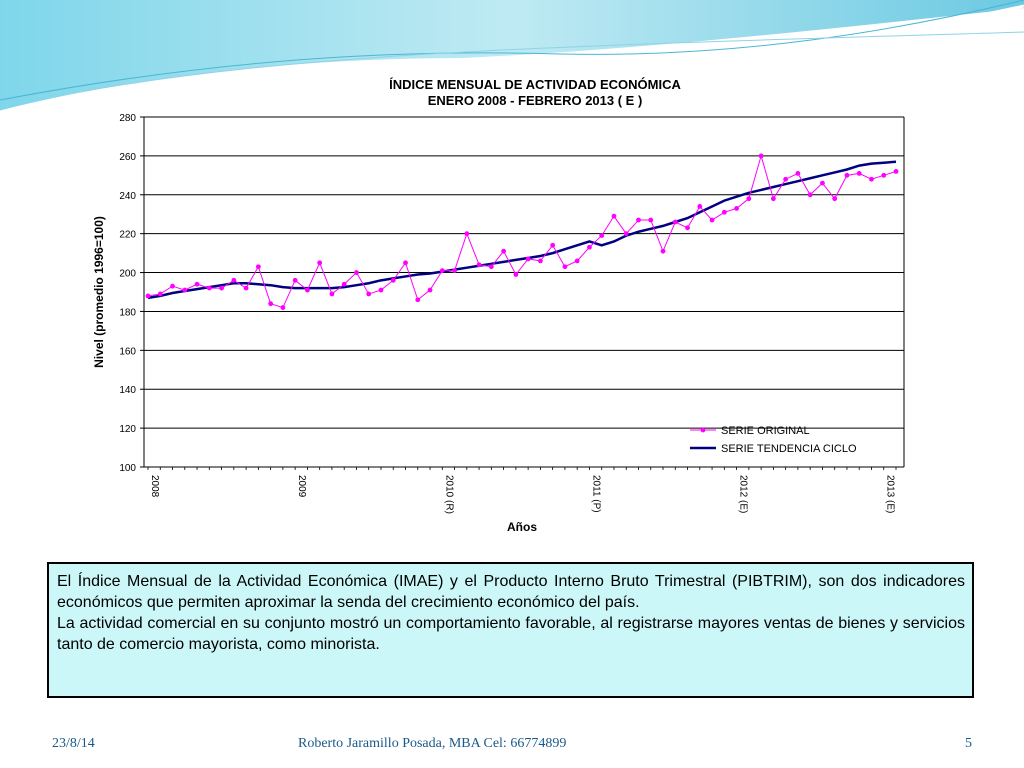 The height and width of the screenshot is (768, 1024). What do you see at coordinates (535, 84) in the screenshot?
I see `chart-title: ÍNDICE MENSUAL DE ACTIVIDAD ECONÓMICA` at bounding box center [535, 84].